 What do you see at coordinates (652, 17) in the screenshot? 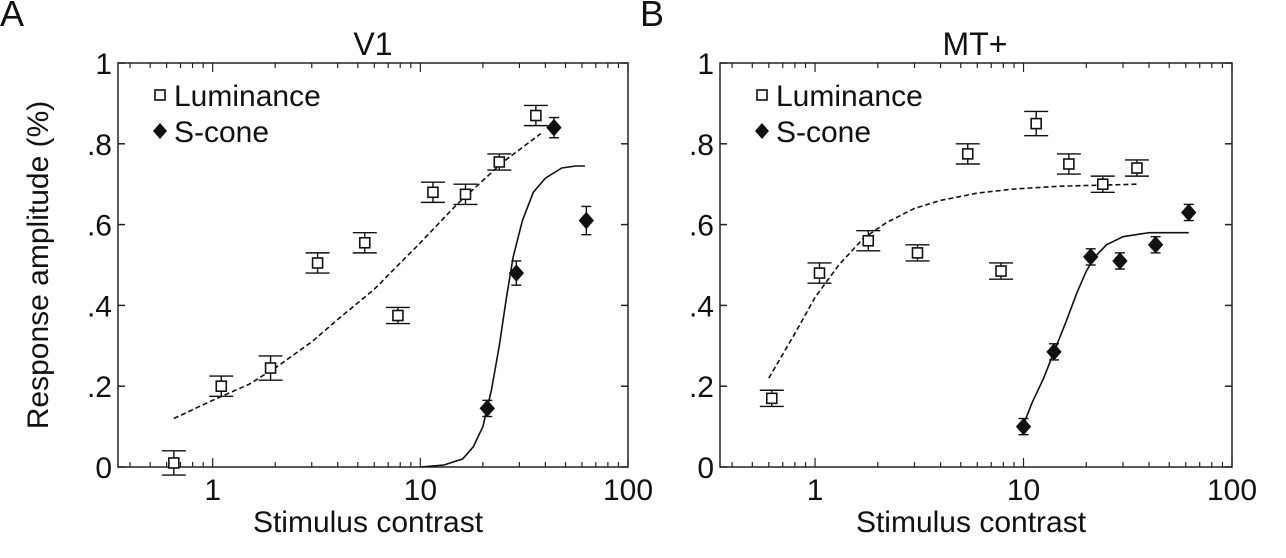
I see `panel-letter: B` at bounding box center [652, 17].